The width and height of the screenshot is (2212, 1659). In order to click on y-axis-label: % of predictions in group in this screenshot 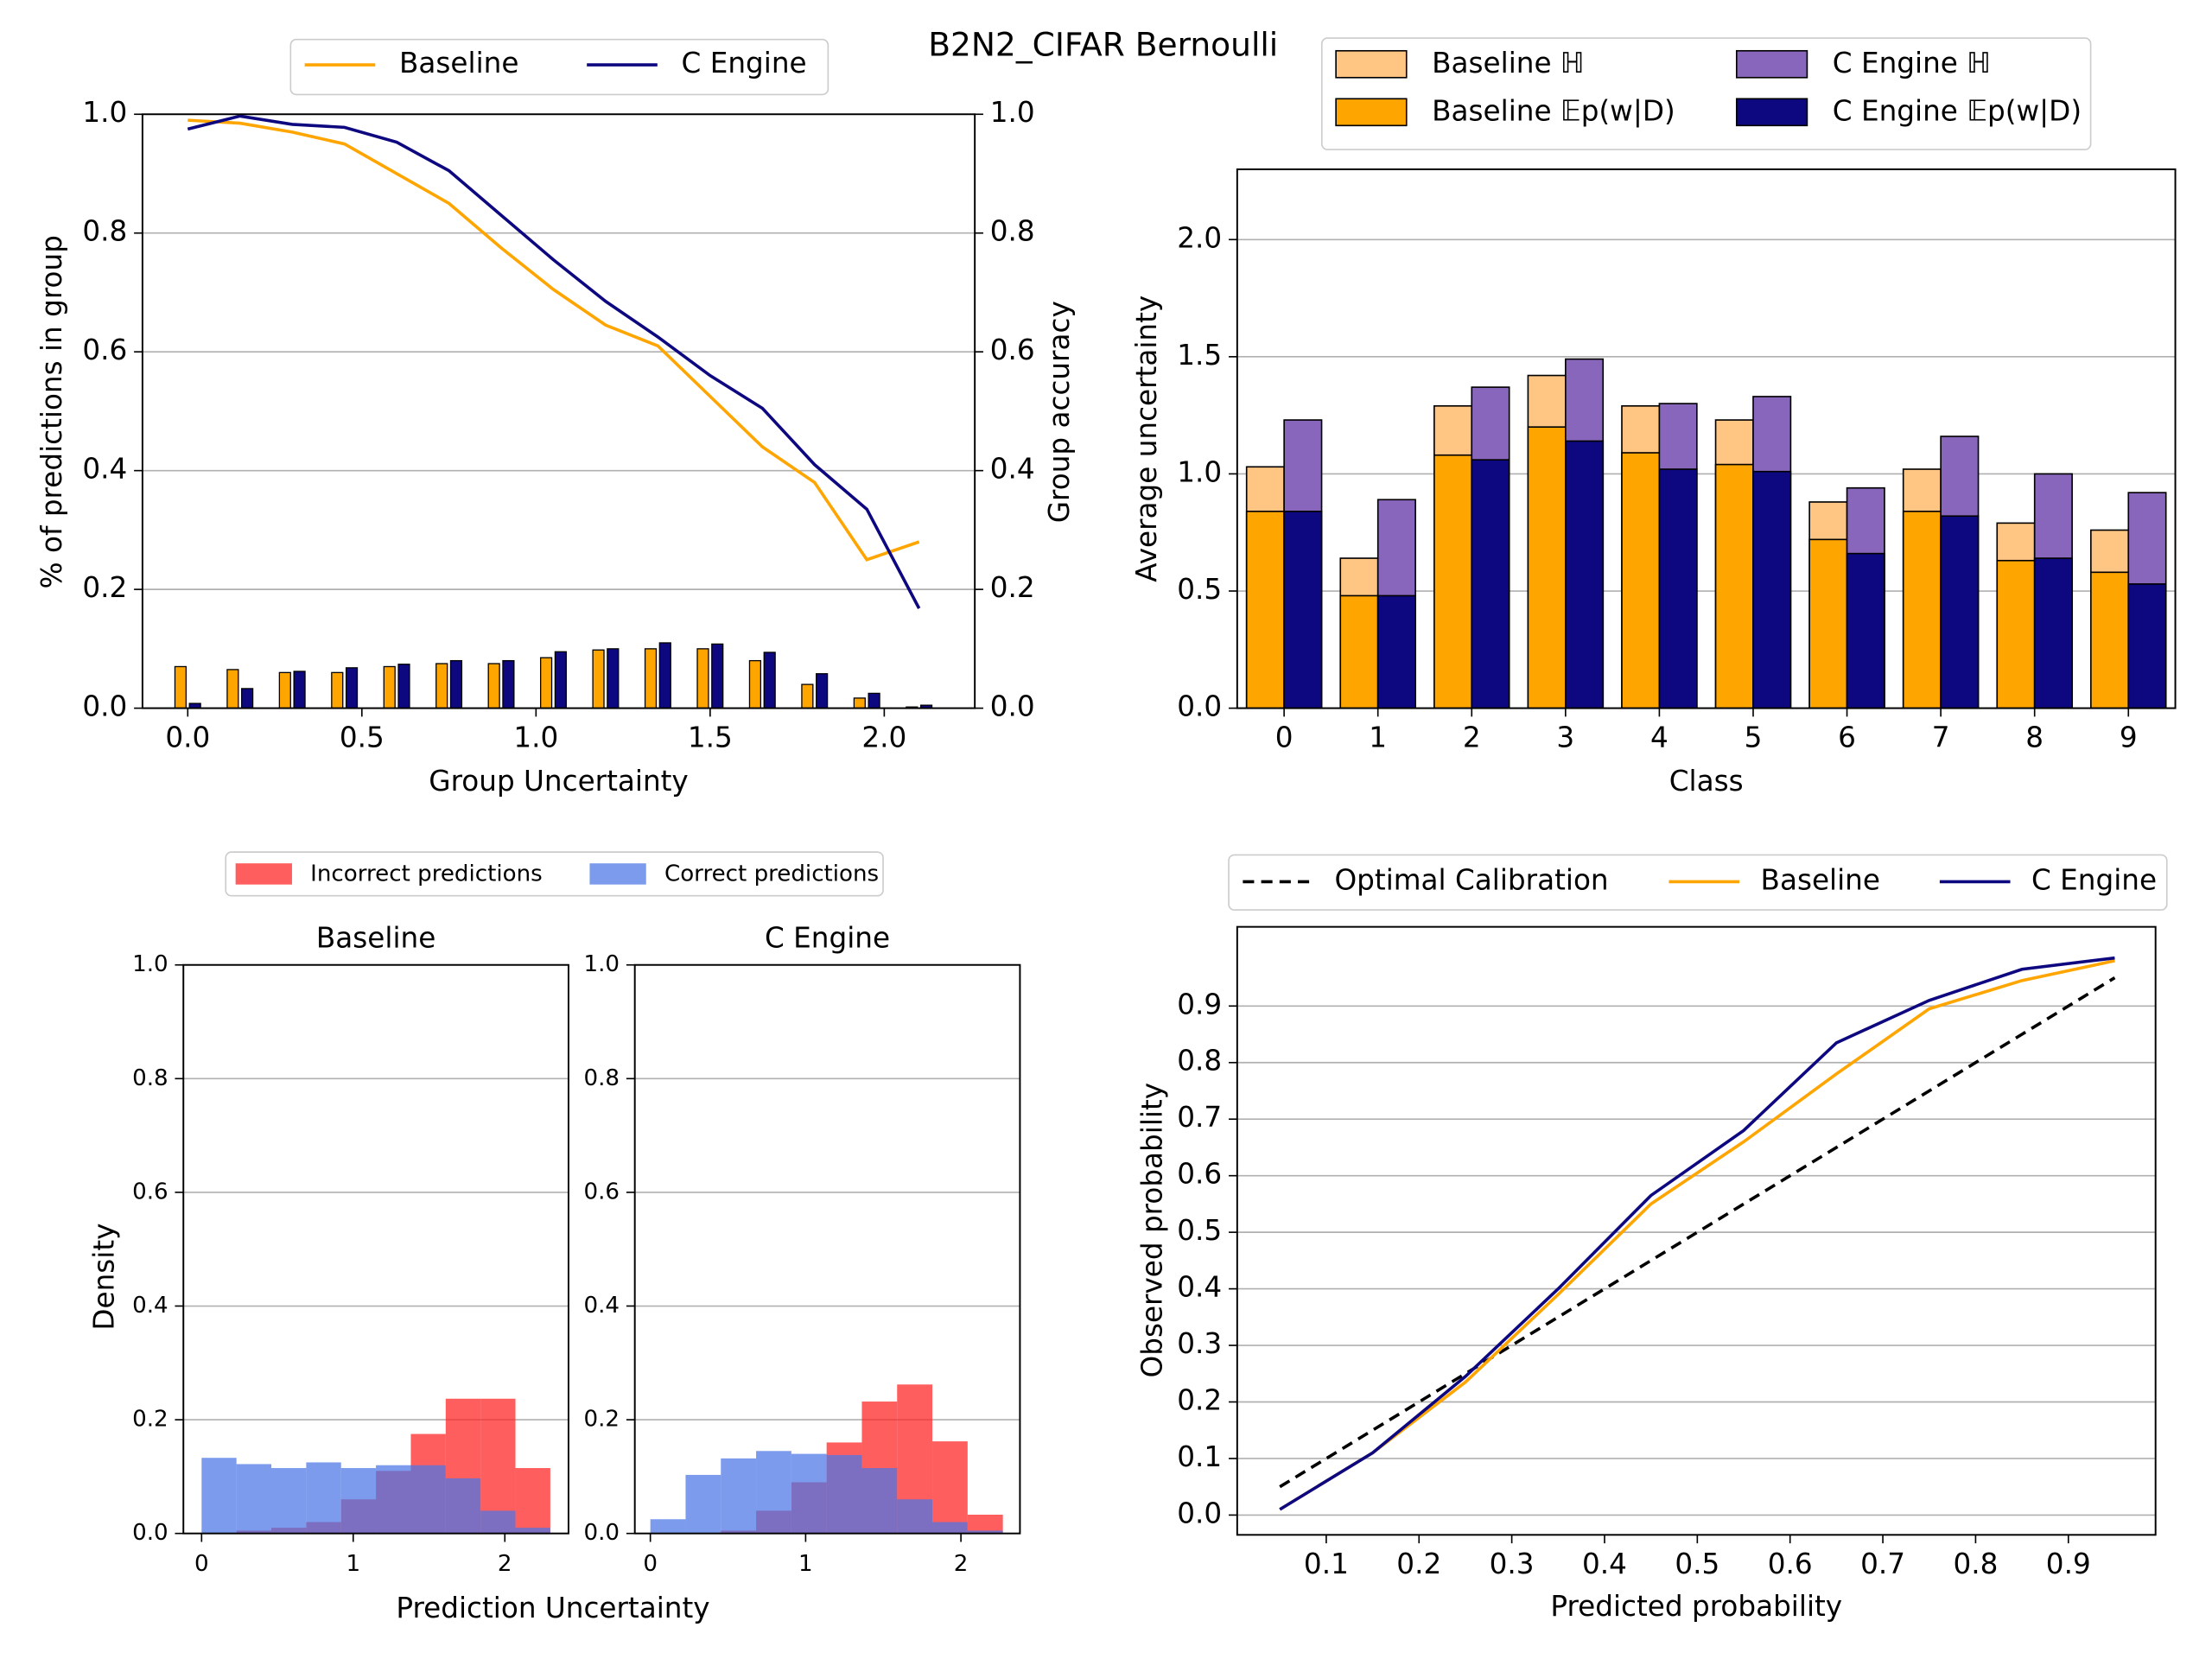, I will do `click(51, 411)`.